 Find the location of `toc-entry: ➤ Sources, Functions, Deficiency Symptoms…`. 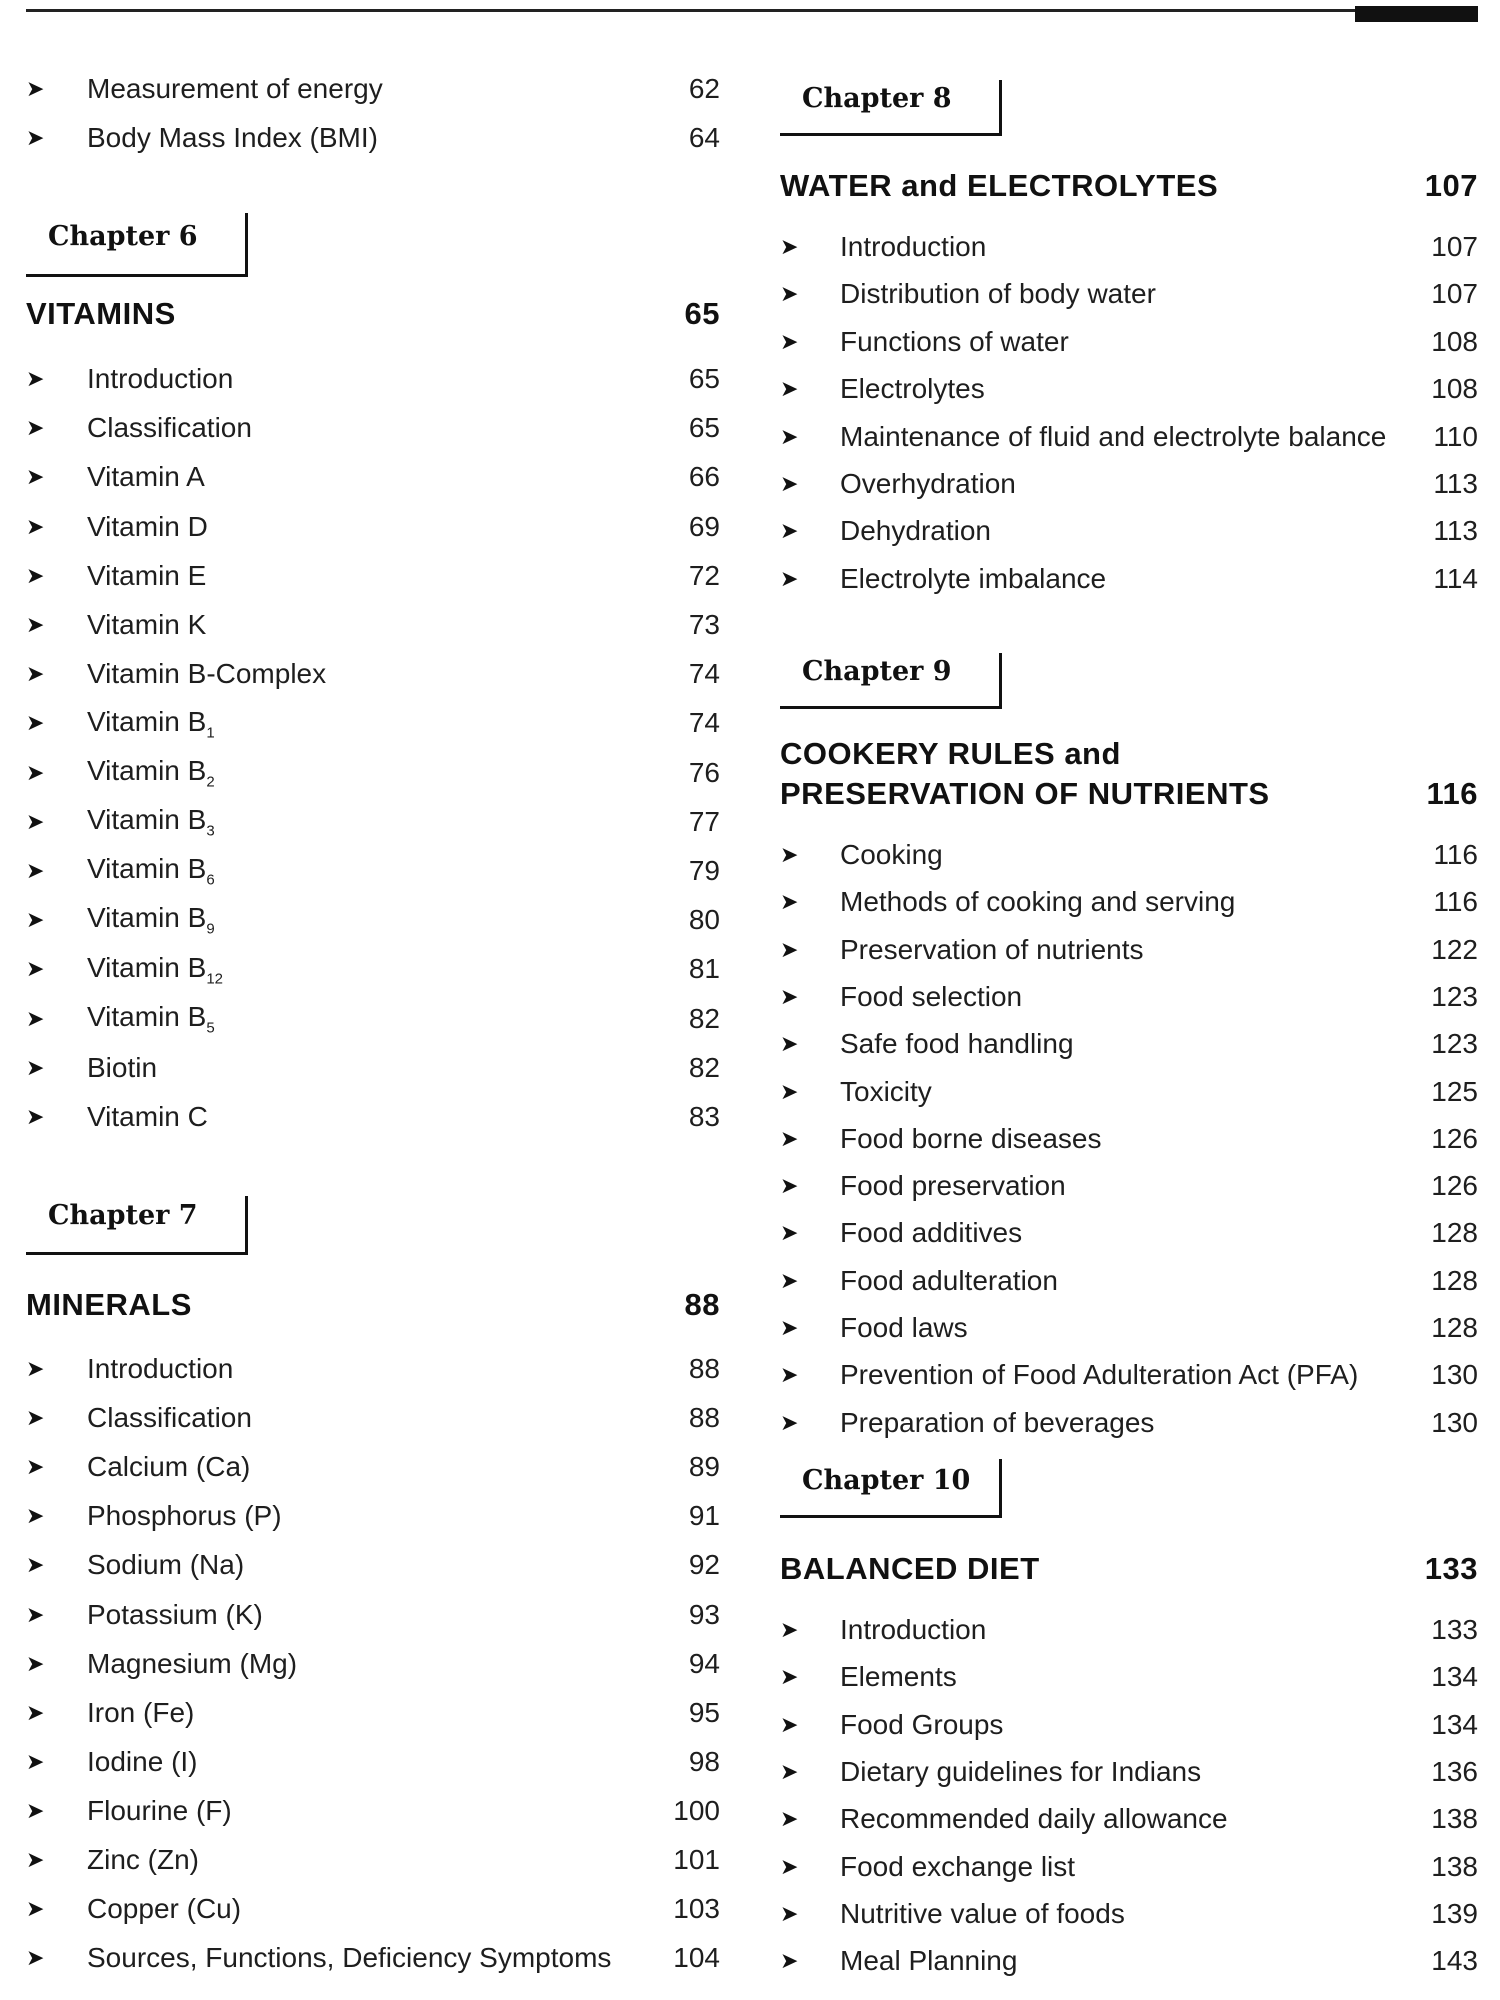

toc-entry: ➤ Sources, Functions, Deficiency Symptoms… is located at coordinates (373, 1958).